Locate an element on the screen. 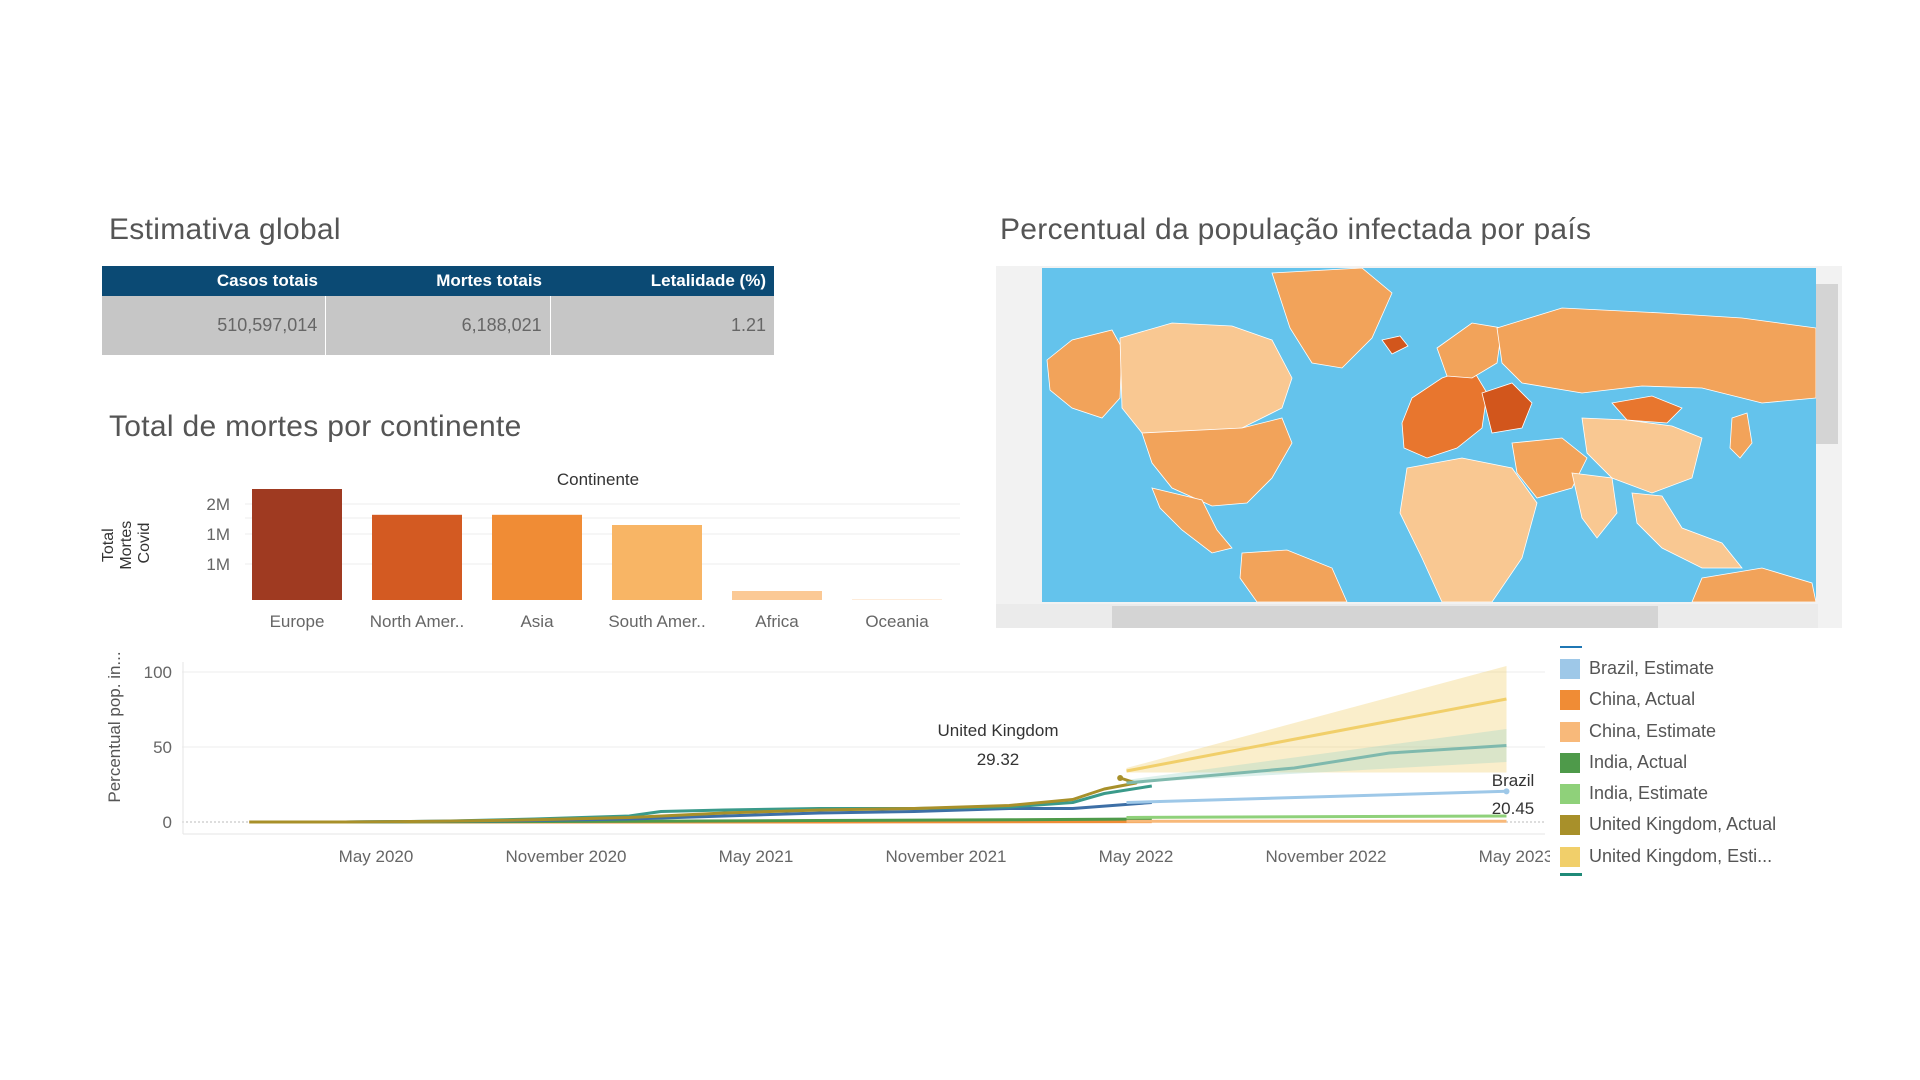 This screenshot has width=1920, height=1080. map-region-europe-west is located at coordinates (1444, 413).